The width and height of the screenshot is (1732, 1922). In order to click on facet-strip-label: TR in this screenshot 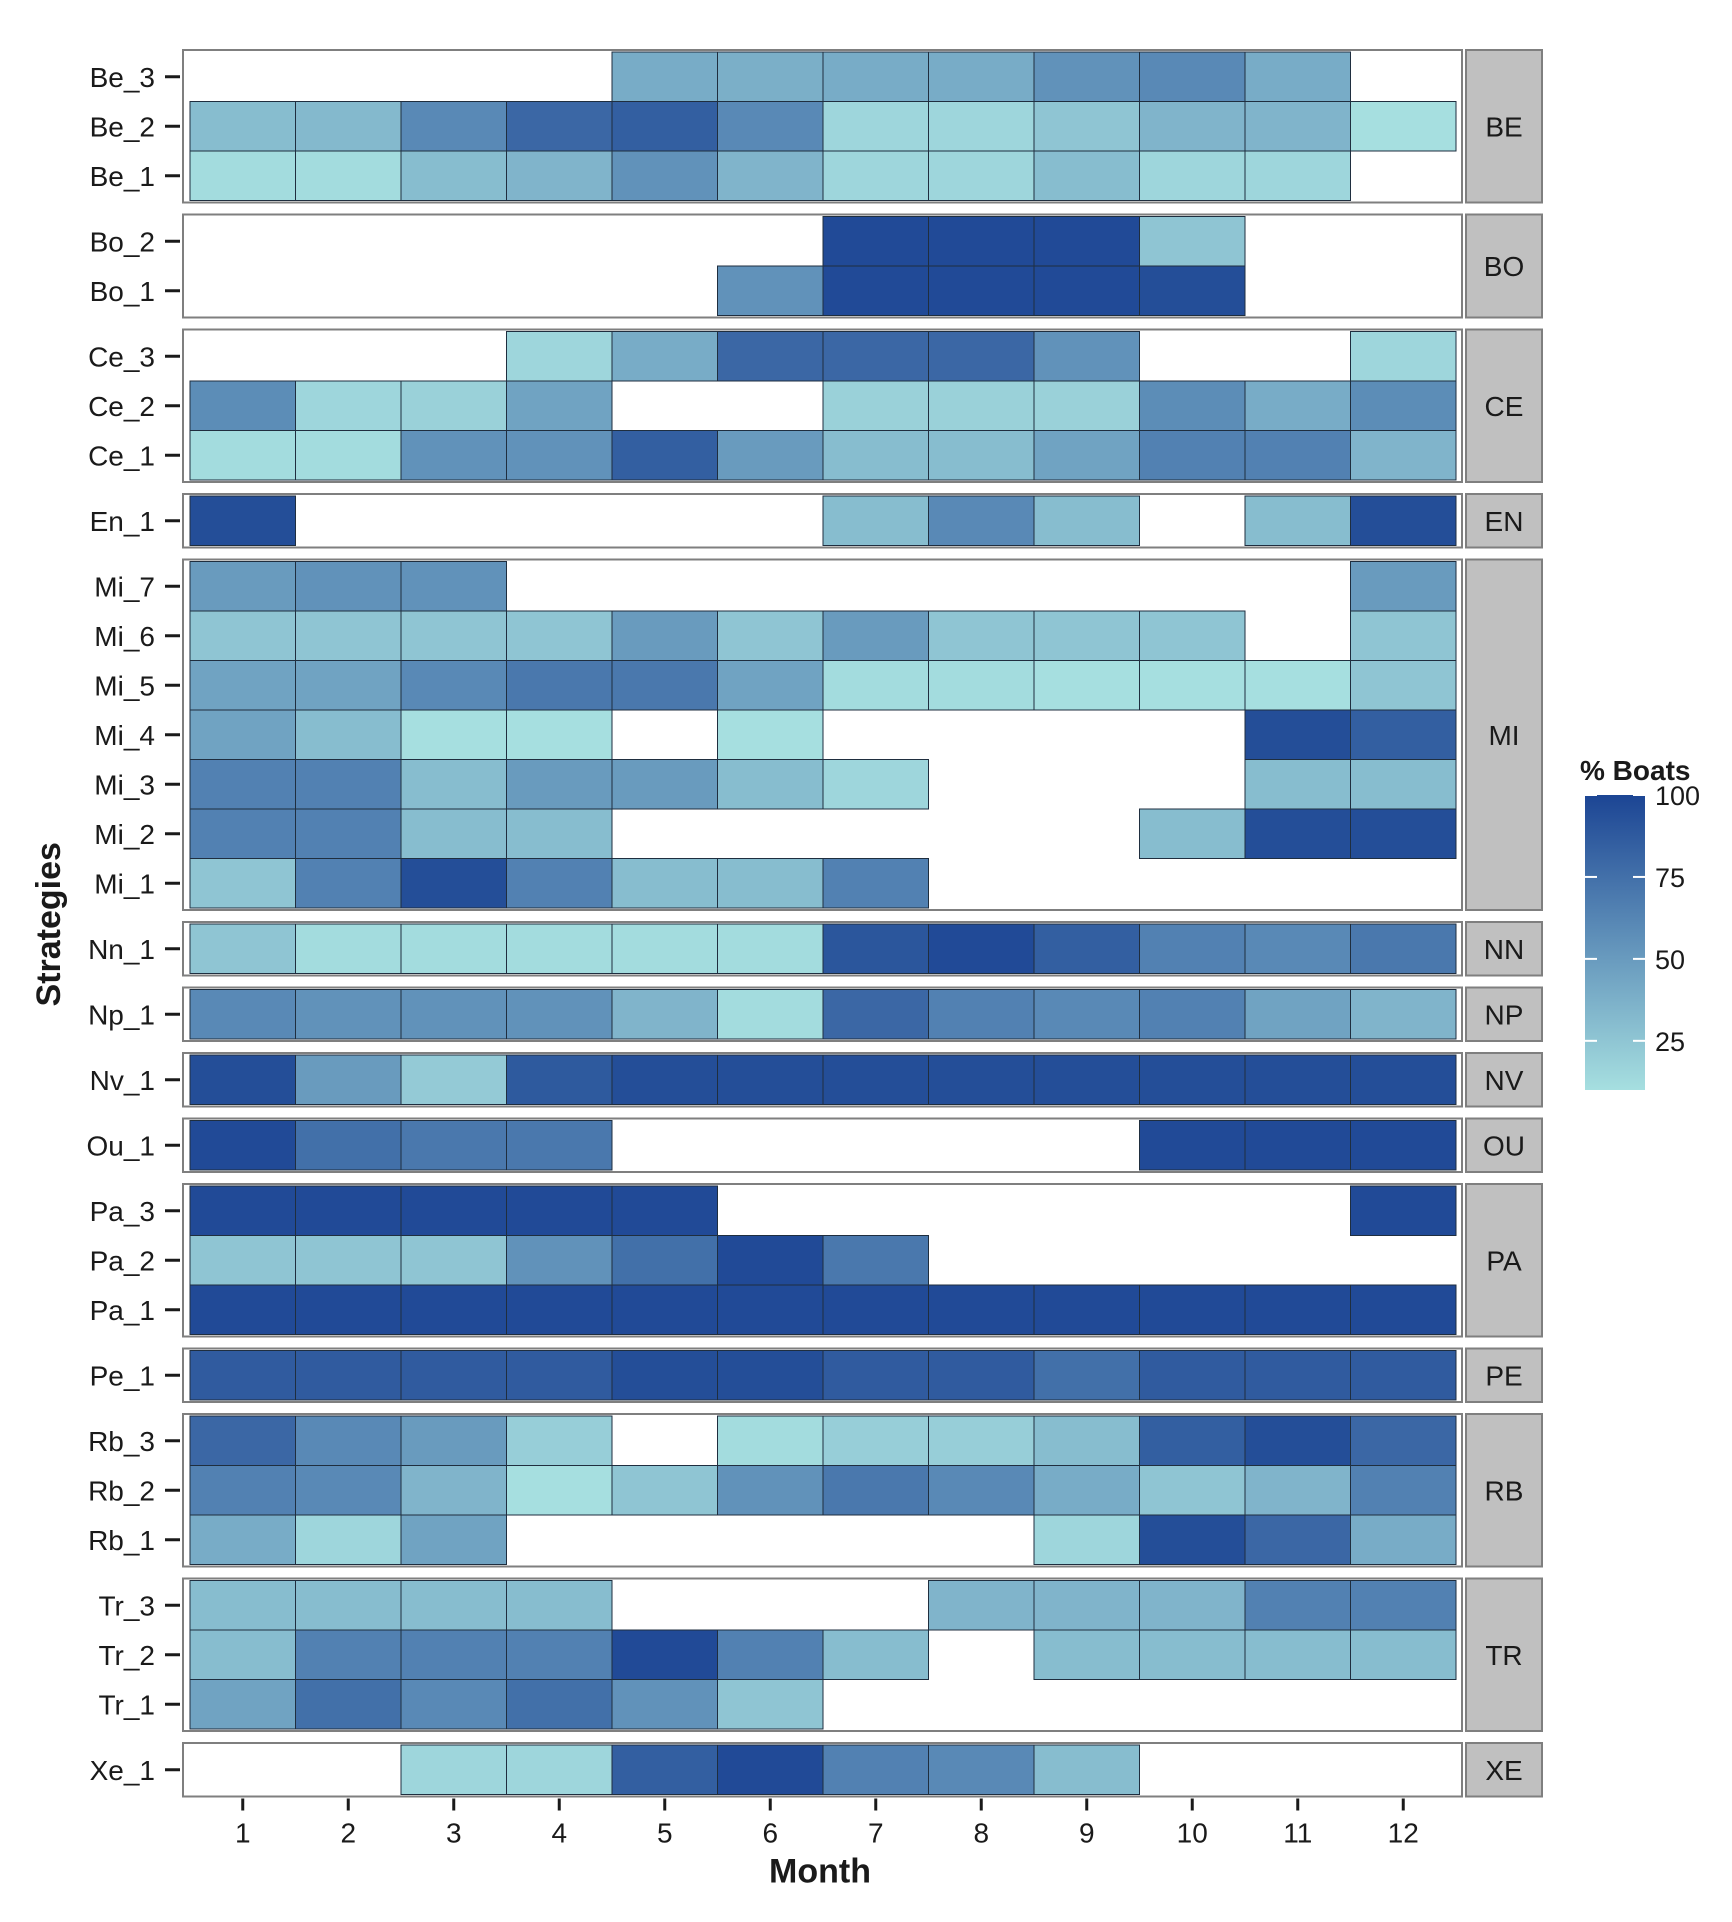, I will do `click(1503, 1655)`.